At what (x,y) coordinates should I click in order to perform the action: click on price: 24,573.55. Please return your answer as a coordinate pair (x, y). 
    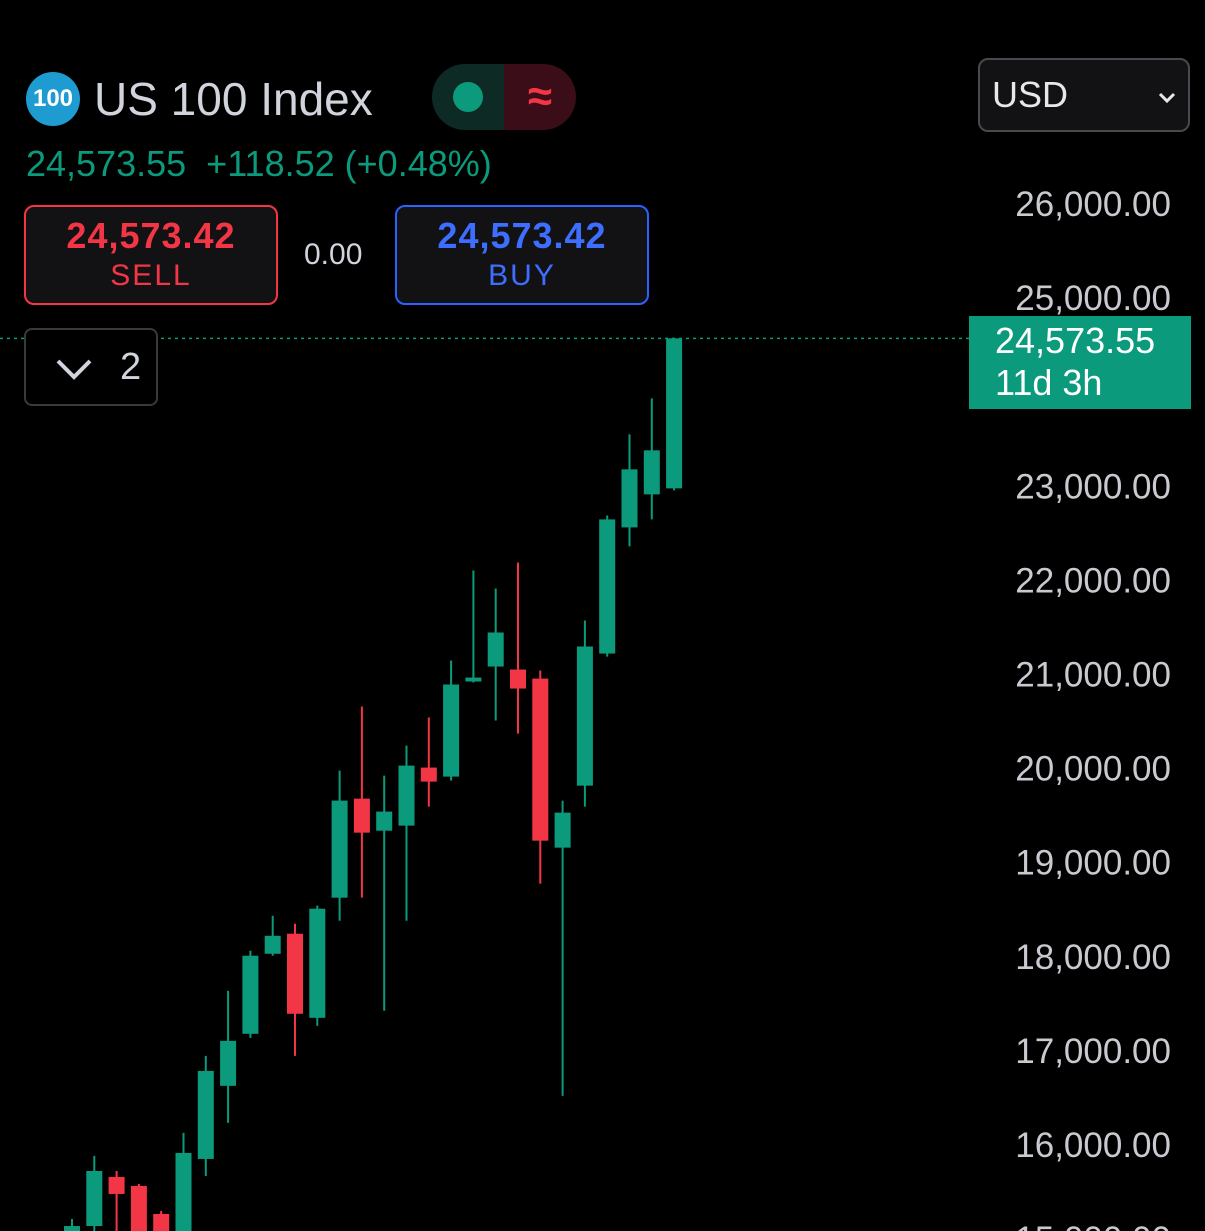
    Looking at the image, I should click on (106, 163).